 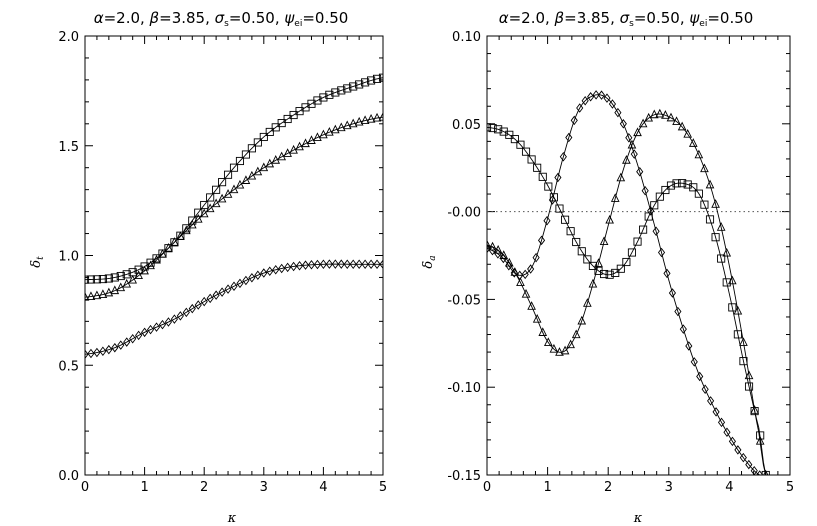 I want to click on x-tick-label: 1, so click(x=144, y=487).